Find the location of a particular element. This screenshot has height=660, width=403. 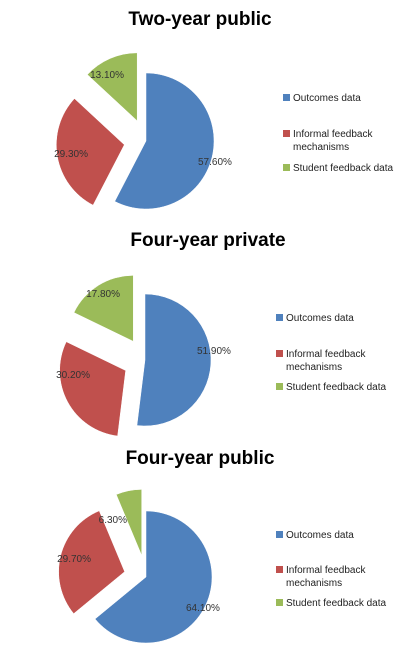

data-label-student: 17.80% is located at coordinates (103, 294).